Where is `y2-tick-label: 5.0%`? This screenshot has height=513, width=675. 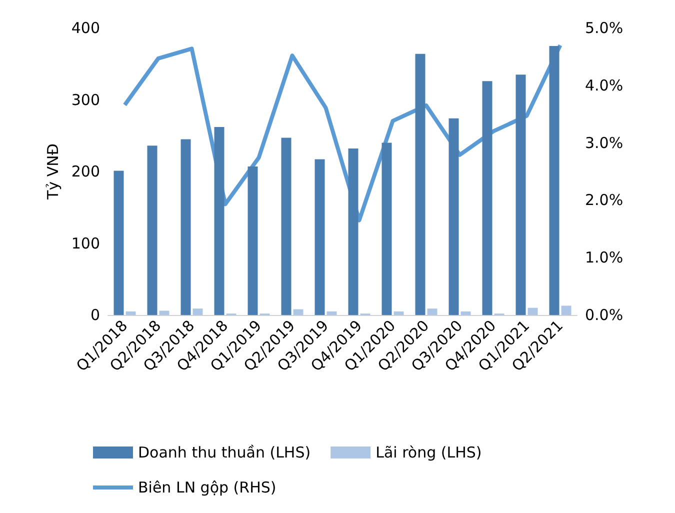 y2-tick-label: 5.0% is located at coordinates (604, 28).